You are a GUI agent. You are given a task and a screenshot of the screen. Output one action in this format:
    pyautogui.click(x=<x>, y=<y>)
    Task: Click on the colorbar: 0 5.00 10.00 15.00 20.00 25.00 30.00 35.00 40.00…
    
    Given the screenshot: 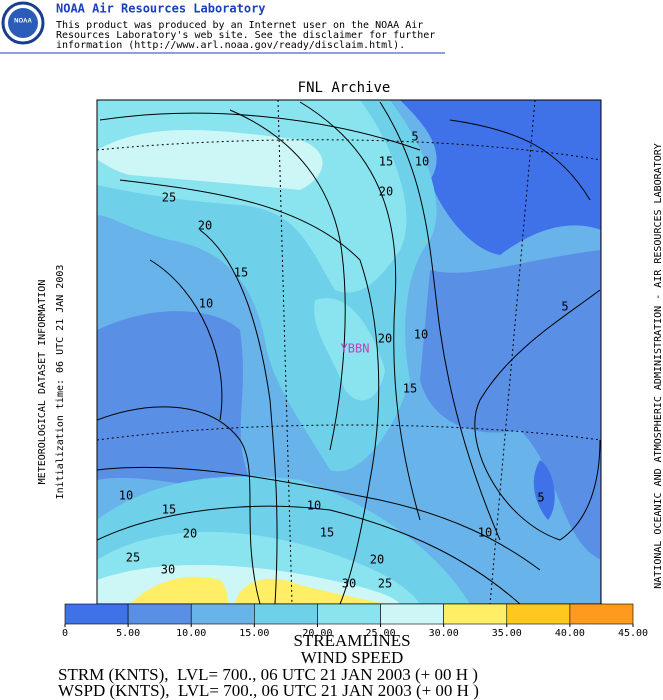 What is the action you would take?
    pyautogui.click(x=355, y=621)
    